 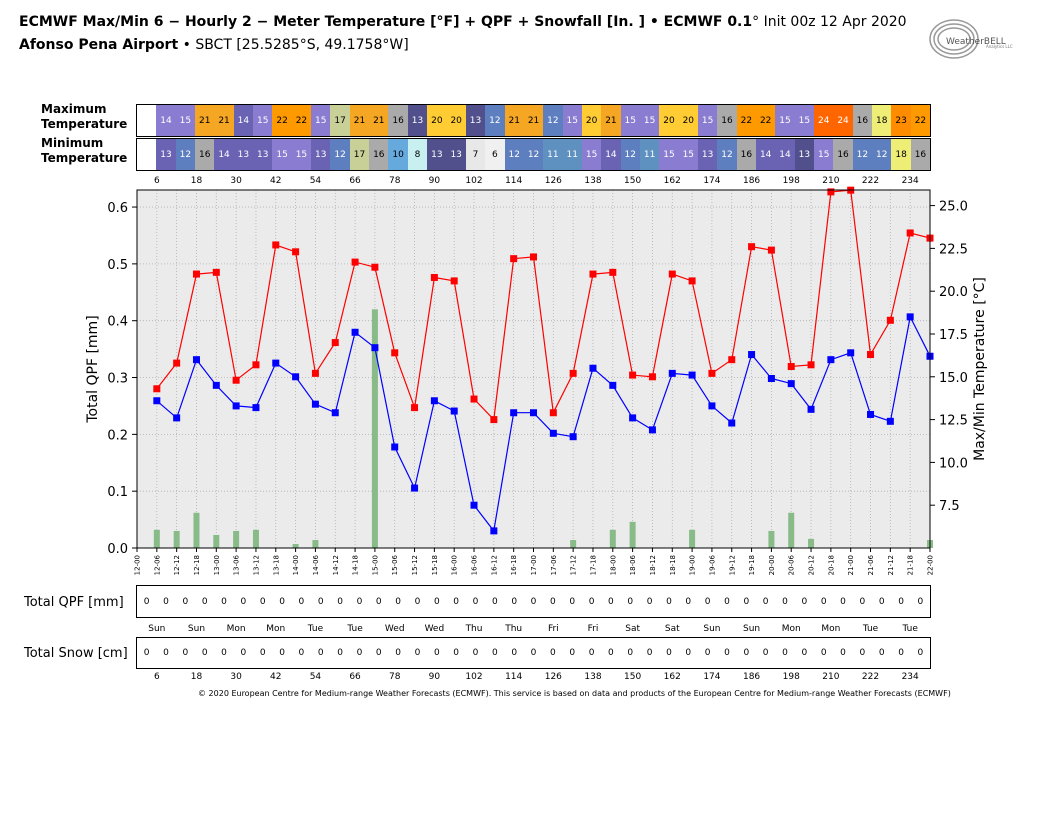 I want to click on x-tick-label: 18-06, so click(x=633, y=564).